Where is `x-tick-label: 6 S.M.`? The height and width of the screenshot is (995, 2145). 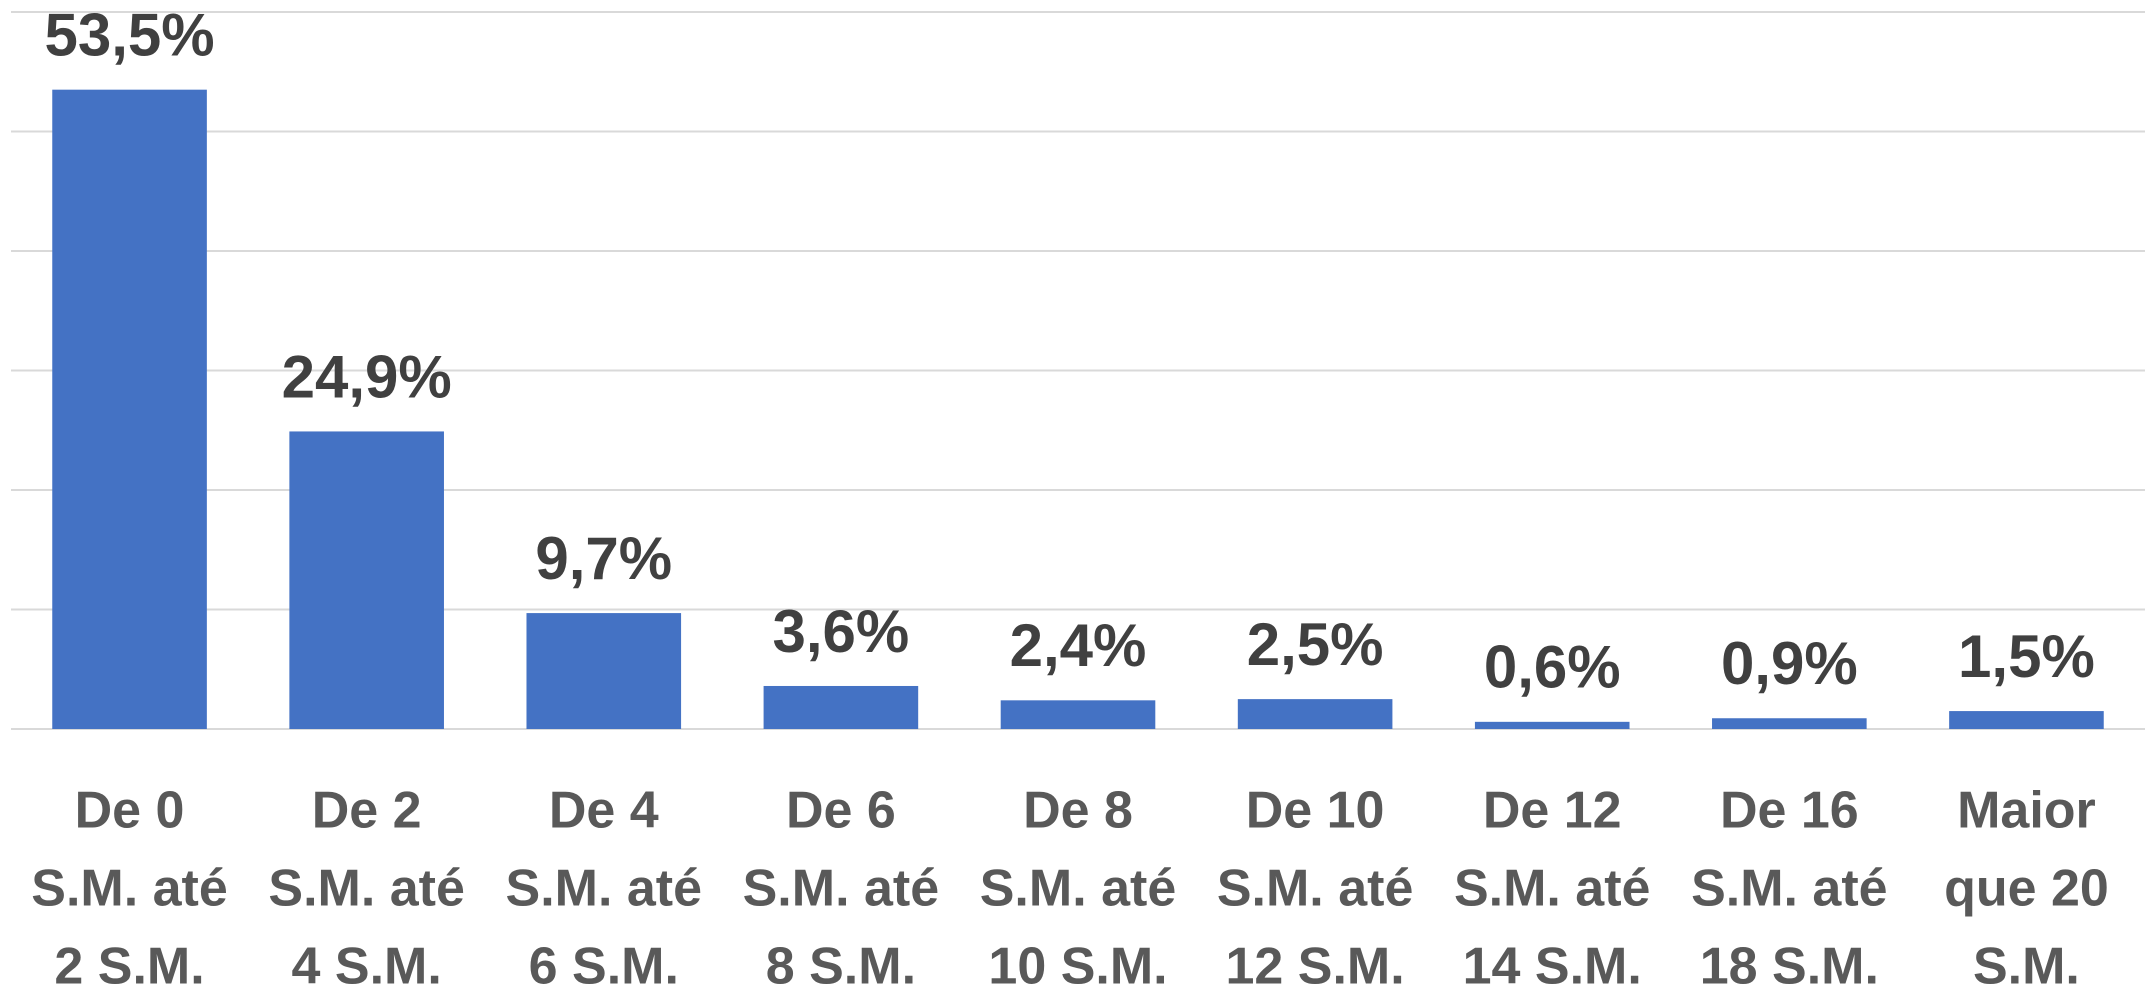 x-tick-label: 6 S.M. is located at coordinates (604, 966).